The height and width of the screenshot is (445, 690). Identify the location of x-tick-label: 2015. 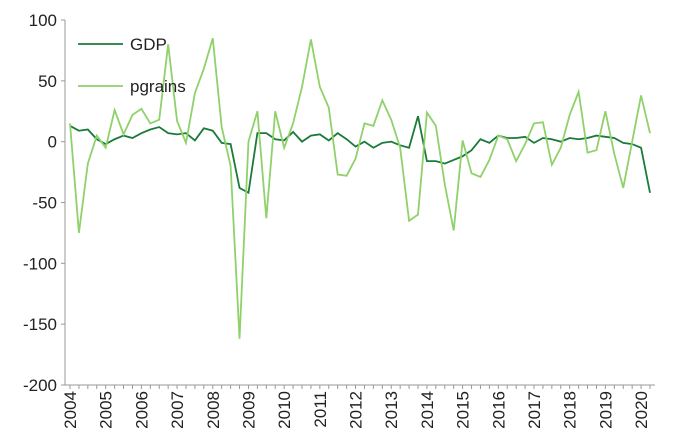
(463, 410).